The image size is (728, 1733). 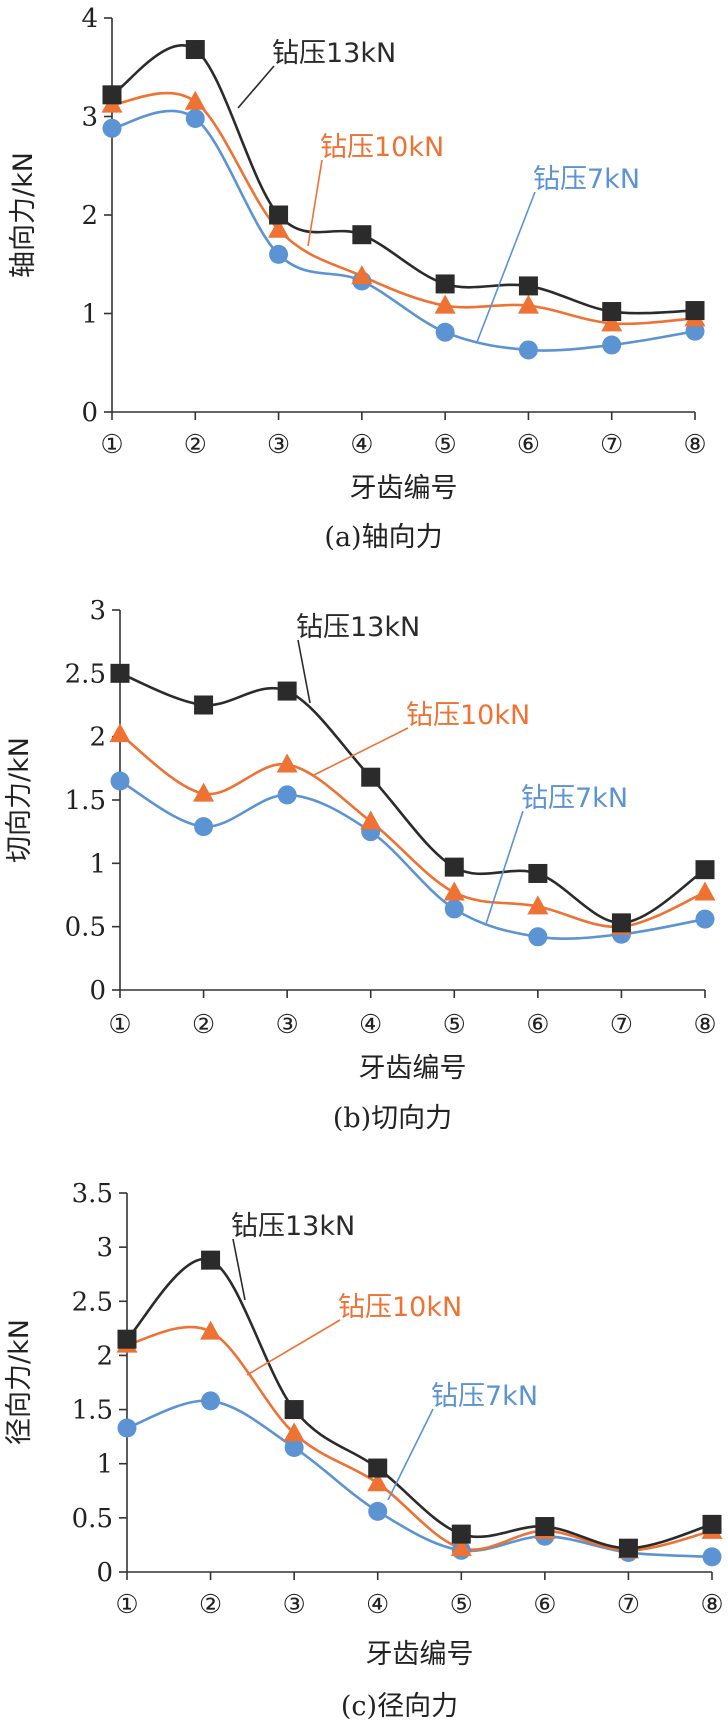 What do you see at coordinates (89, 118) in the screenshot?
I see `chart-0-ytick-label: 3` at bounding box center [89, 118].